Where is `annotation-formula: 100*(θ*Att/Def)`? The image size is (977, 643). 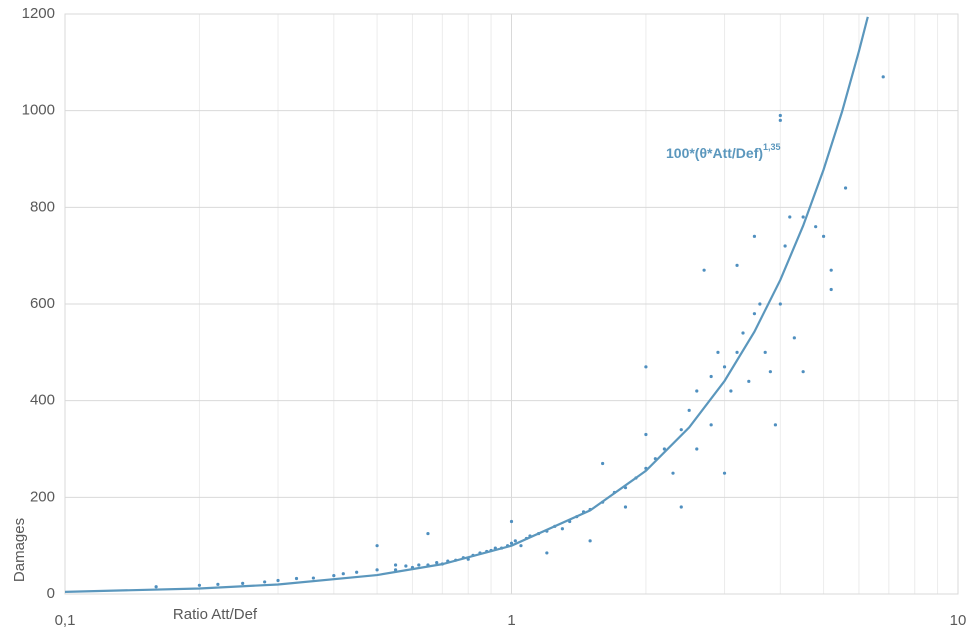 annotation-formula: 100*(θ*Att/Def) is located at coordinates (714, 153).